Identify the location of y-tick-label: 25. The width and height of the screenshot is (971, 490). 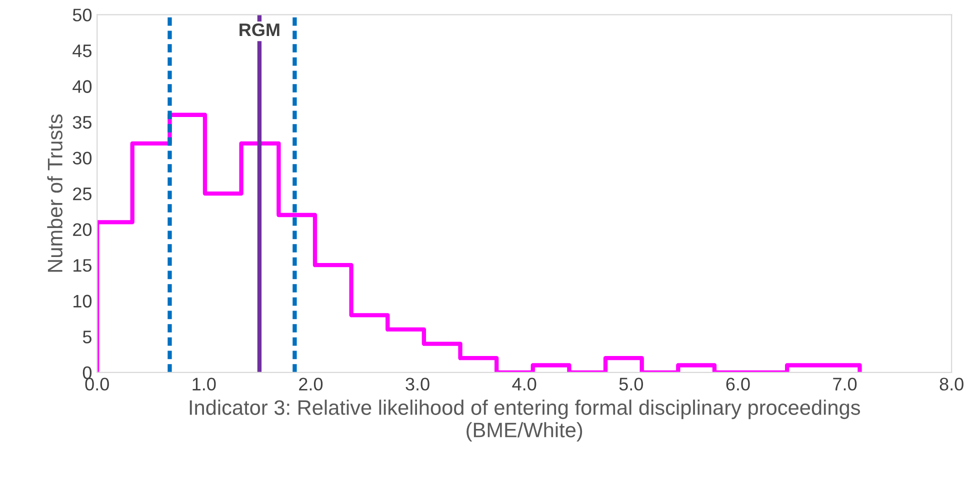
(82, 193).